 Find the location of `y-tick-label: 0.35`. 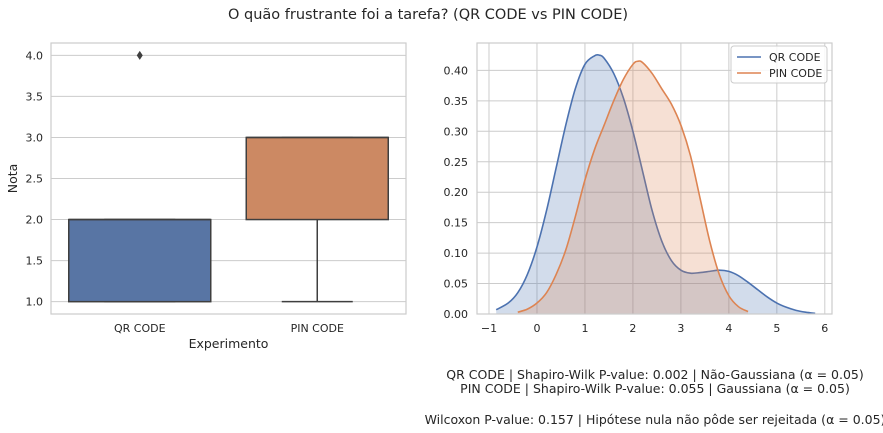

y-tick-label: 0.35 is located at coordinates (456, 101).